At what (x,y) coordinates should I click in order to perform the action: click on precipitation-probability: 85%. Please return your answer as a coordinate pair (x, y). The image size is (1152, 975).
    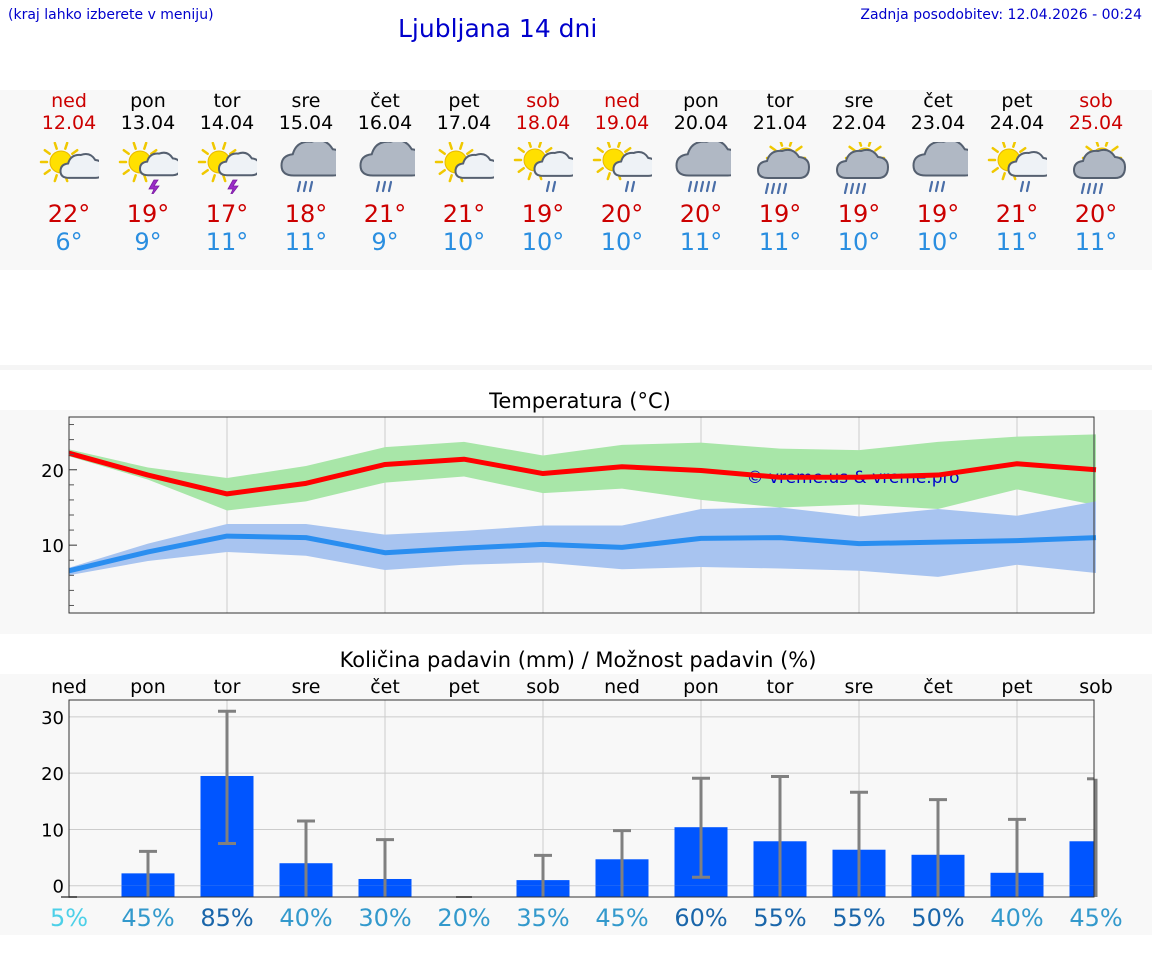
    Looking at the image, I should click on (226, 918).